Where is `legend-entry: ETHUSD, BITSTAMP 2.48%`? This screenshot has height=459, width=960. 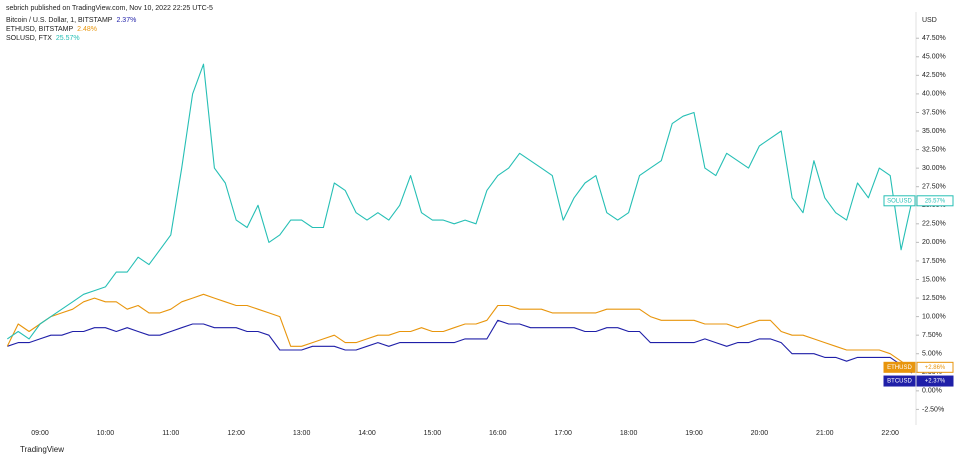
legend-entry: ETHUSD, BITSTAMP 2.48% is located at coordinates (51, 29).